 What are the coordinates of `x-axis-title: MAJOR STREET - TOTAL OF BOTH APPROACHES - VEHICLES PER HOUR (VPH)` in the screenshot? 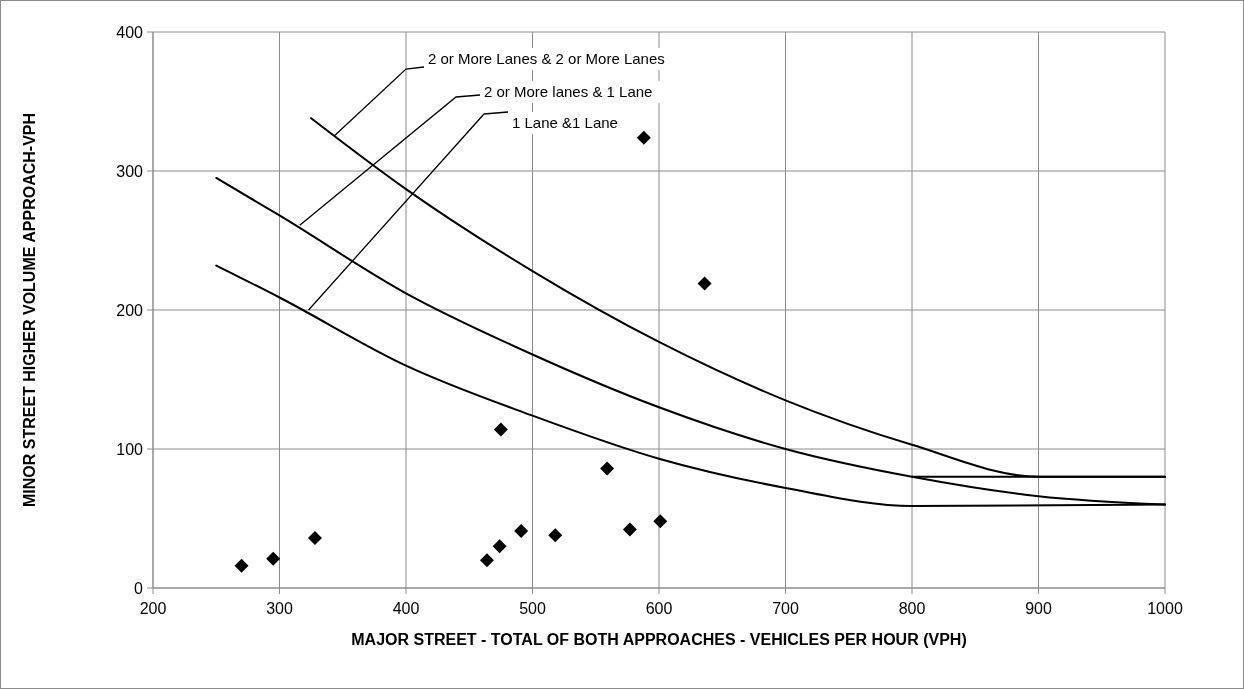 It's located at (659, 639).